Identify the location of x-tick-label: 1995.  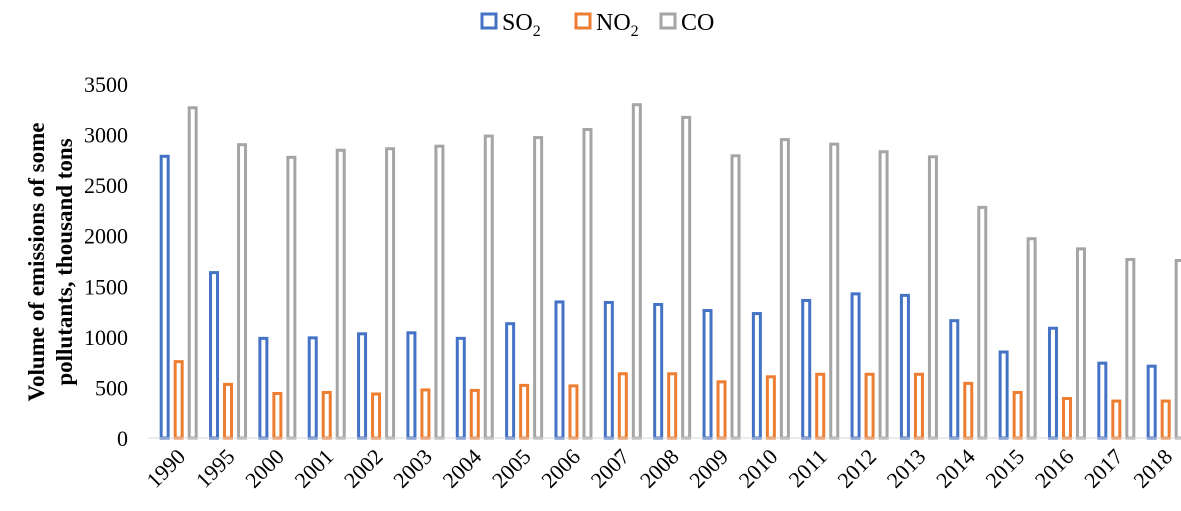
(215, 468).